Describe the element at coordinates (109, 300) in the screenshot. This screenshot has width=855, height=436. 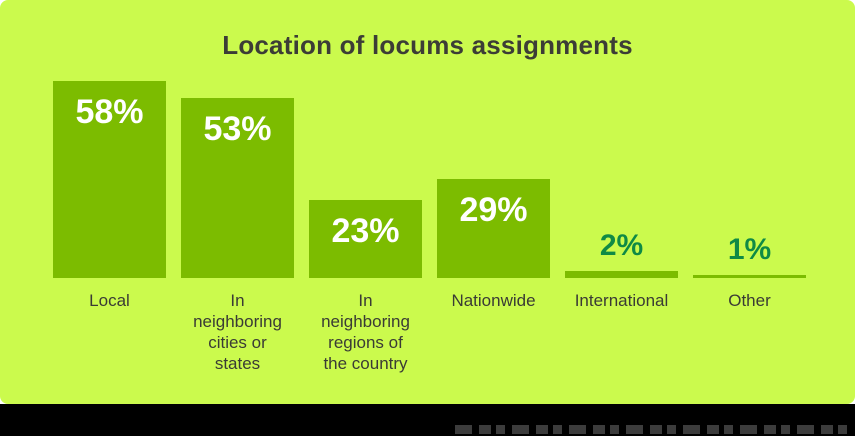
I see `bar-category-label-local: Local` at that location.